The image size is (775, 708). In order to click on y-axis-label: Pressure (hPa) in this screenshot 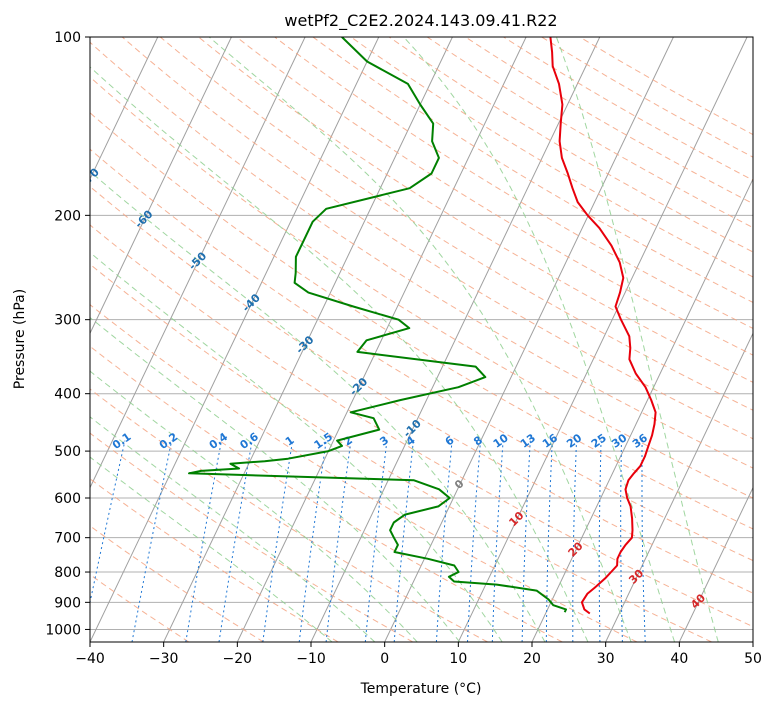, I will do `click(20, 339)`.